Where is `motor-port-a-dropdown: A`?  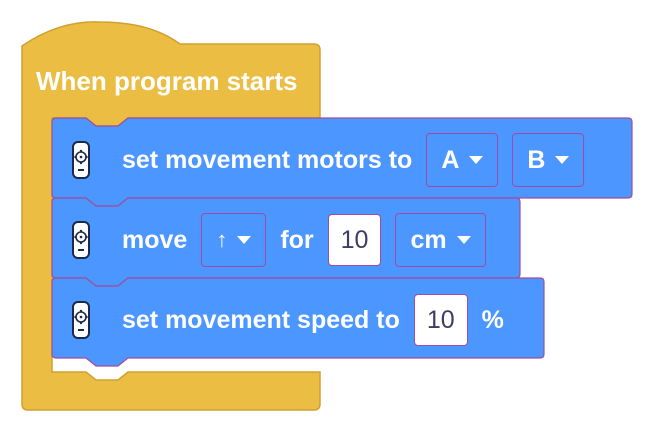 motor-port-a-dropdown: A is located at coordinates (462, 160).